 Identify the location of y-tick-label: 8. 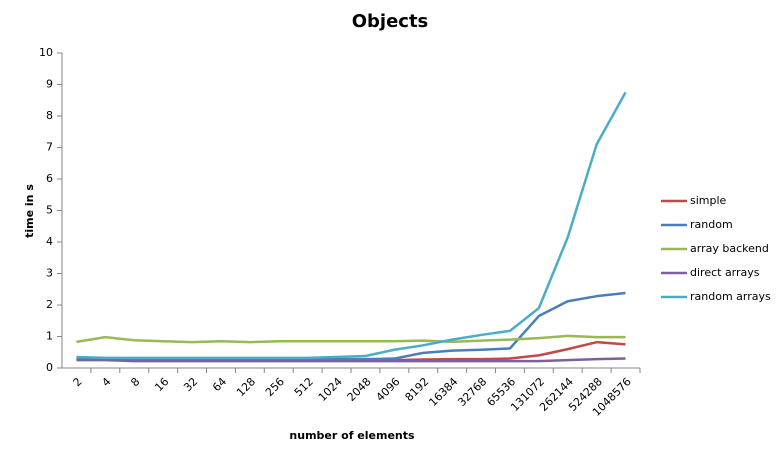
(49, 115).